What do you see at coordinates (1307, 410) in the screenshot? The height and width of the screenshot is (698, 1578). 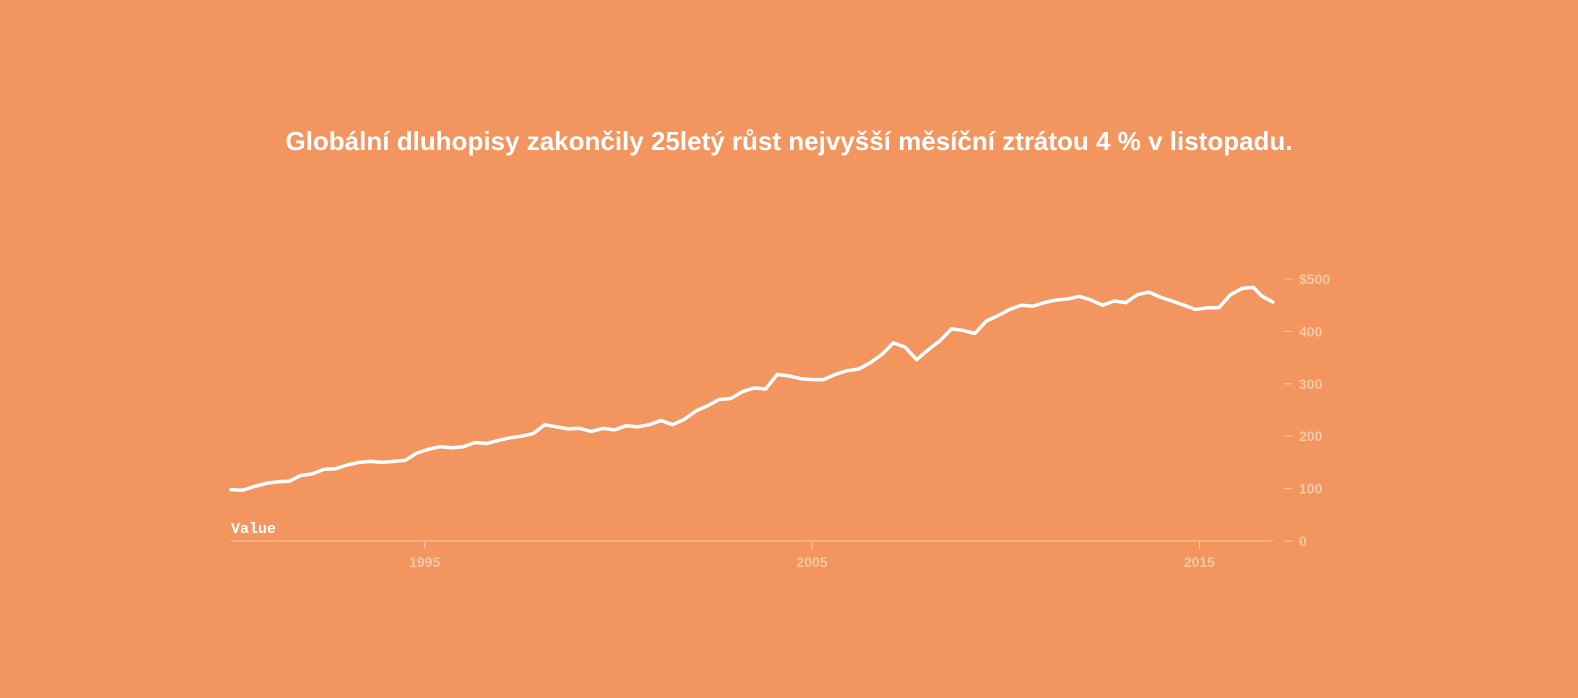 I see `y-axis: 0 100 200 300 400 $500` at bounding box center [1307, 410].